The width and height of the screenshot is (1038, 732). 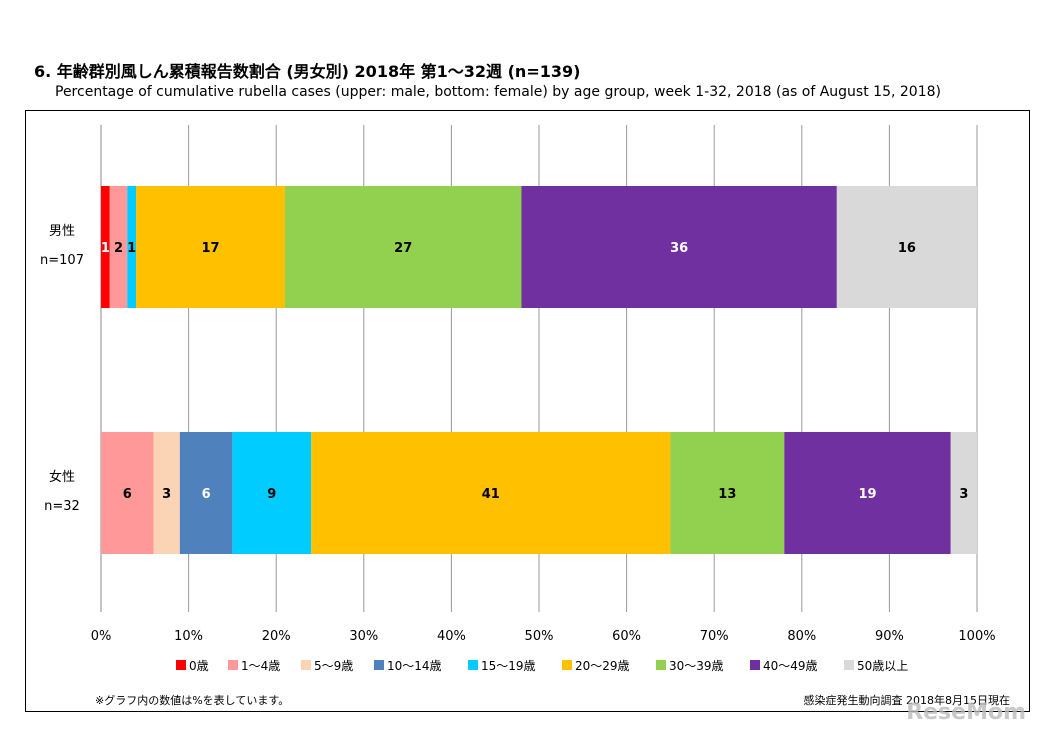 What do you see at coordinates (801, 636) in the screenshot?
I see `x-tick-label: 80%` at bounding box center [801, 636].